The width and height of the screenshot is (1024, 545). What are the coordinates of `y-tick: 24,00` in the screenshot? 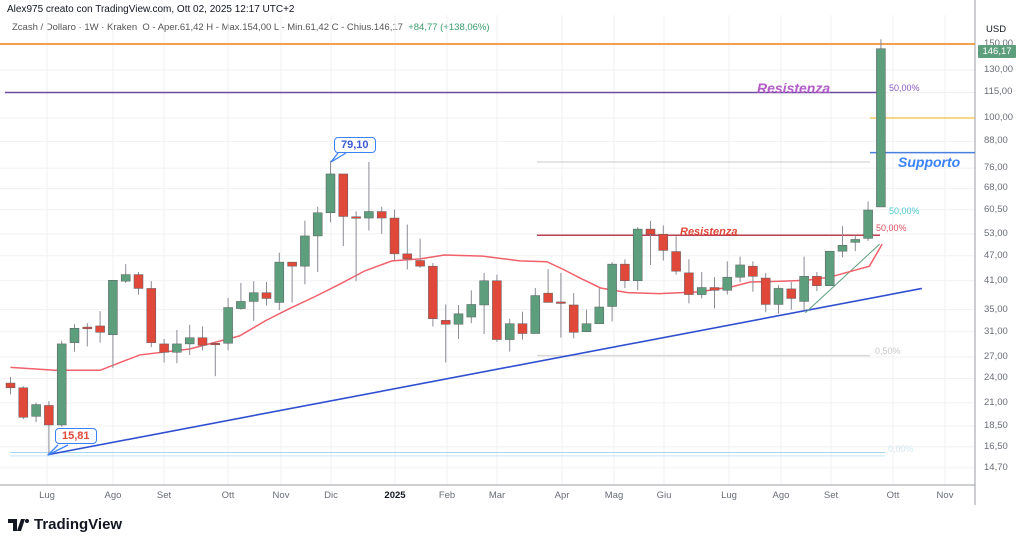 It's located at (996, 378).